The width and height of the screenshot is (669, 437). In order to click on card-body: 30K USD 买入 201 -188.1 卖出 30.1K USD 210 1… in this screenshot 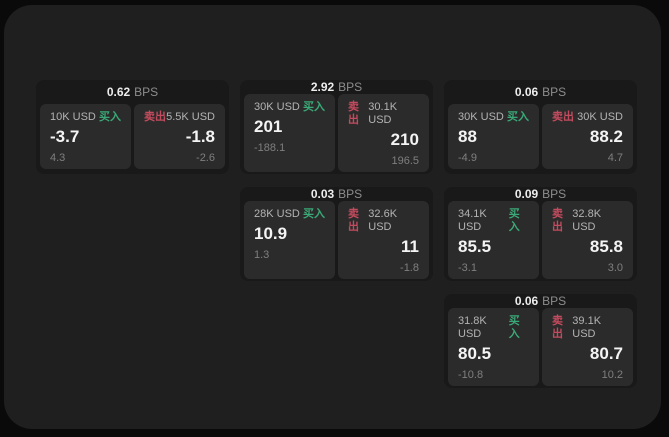, I will do `click(336, 134)`.